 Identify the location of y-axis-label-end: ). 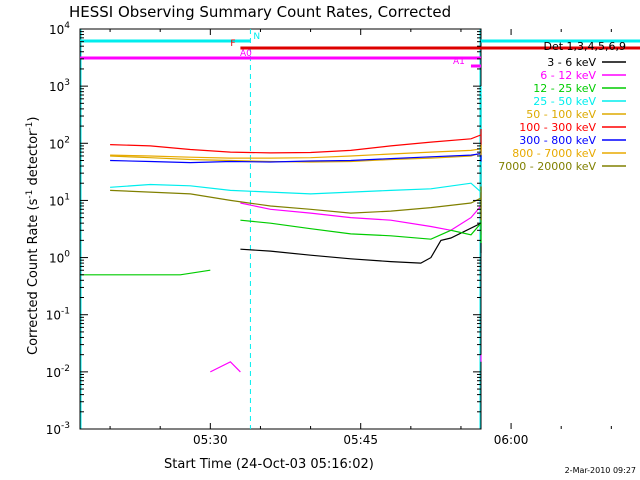
(33, 119).